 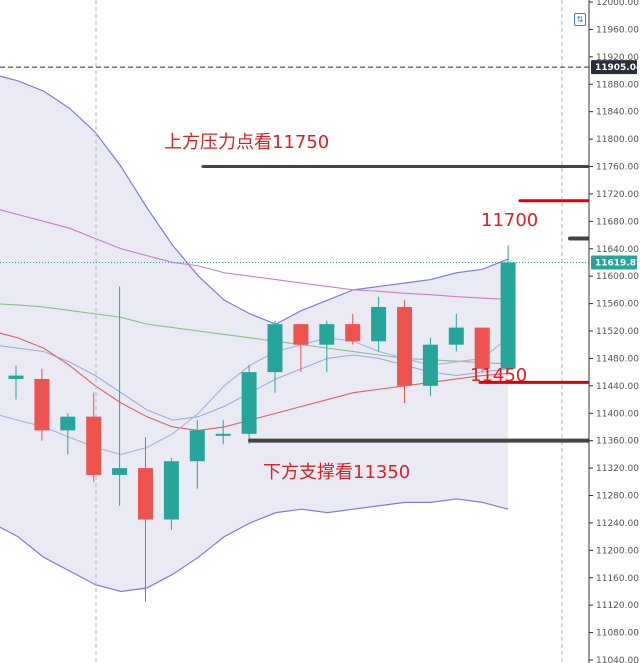 What do you see at coordinates (617, 277) in the screenshot?
I see `tick-label: 11600.00` at bounding box center [617, 277].